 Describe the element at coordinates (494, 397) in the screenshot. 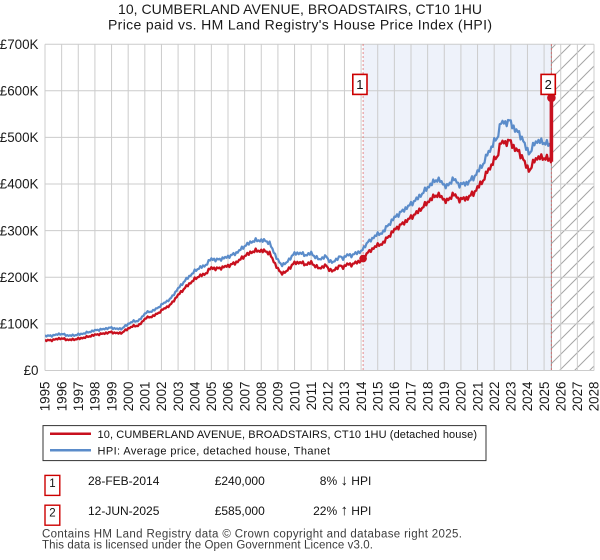

I see `svg-text: 2022` at that location.